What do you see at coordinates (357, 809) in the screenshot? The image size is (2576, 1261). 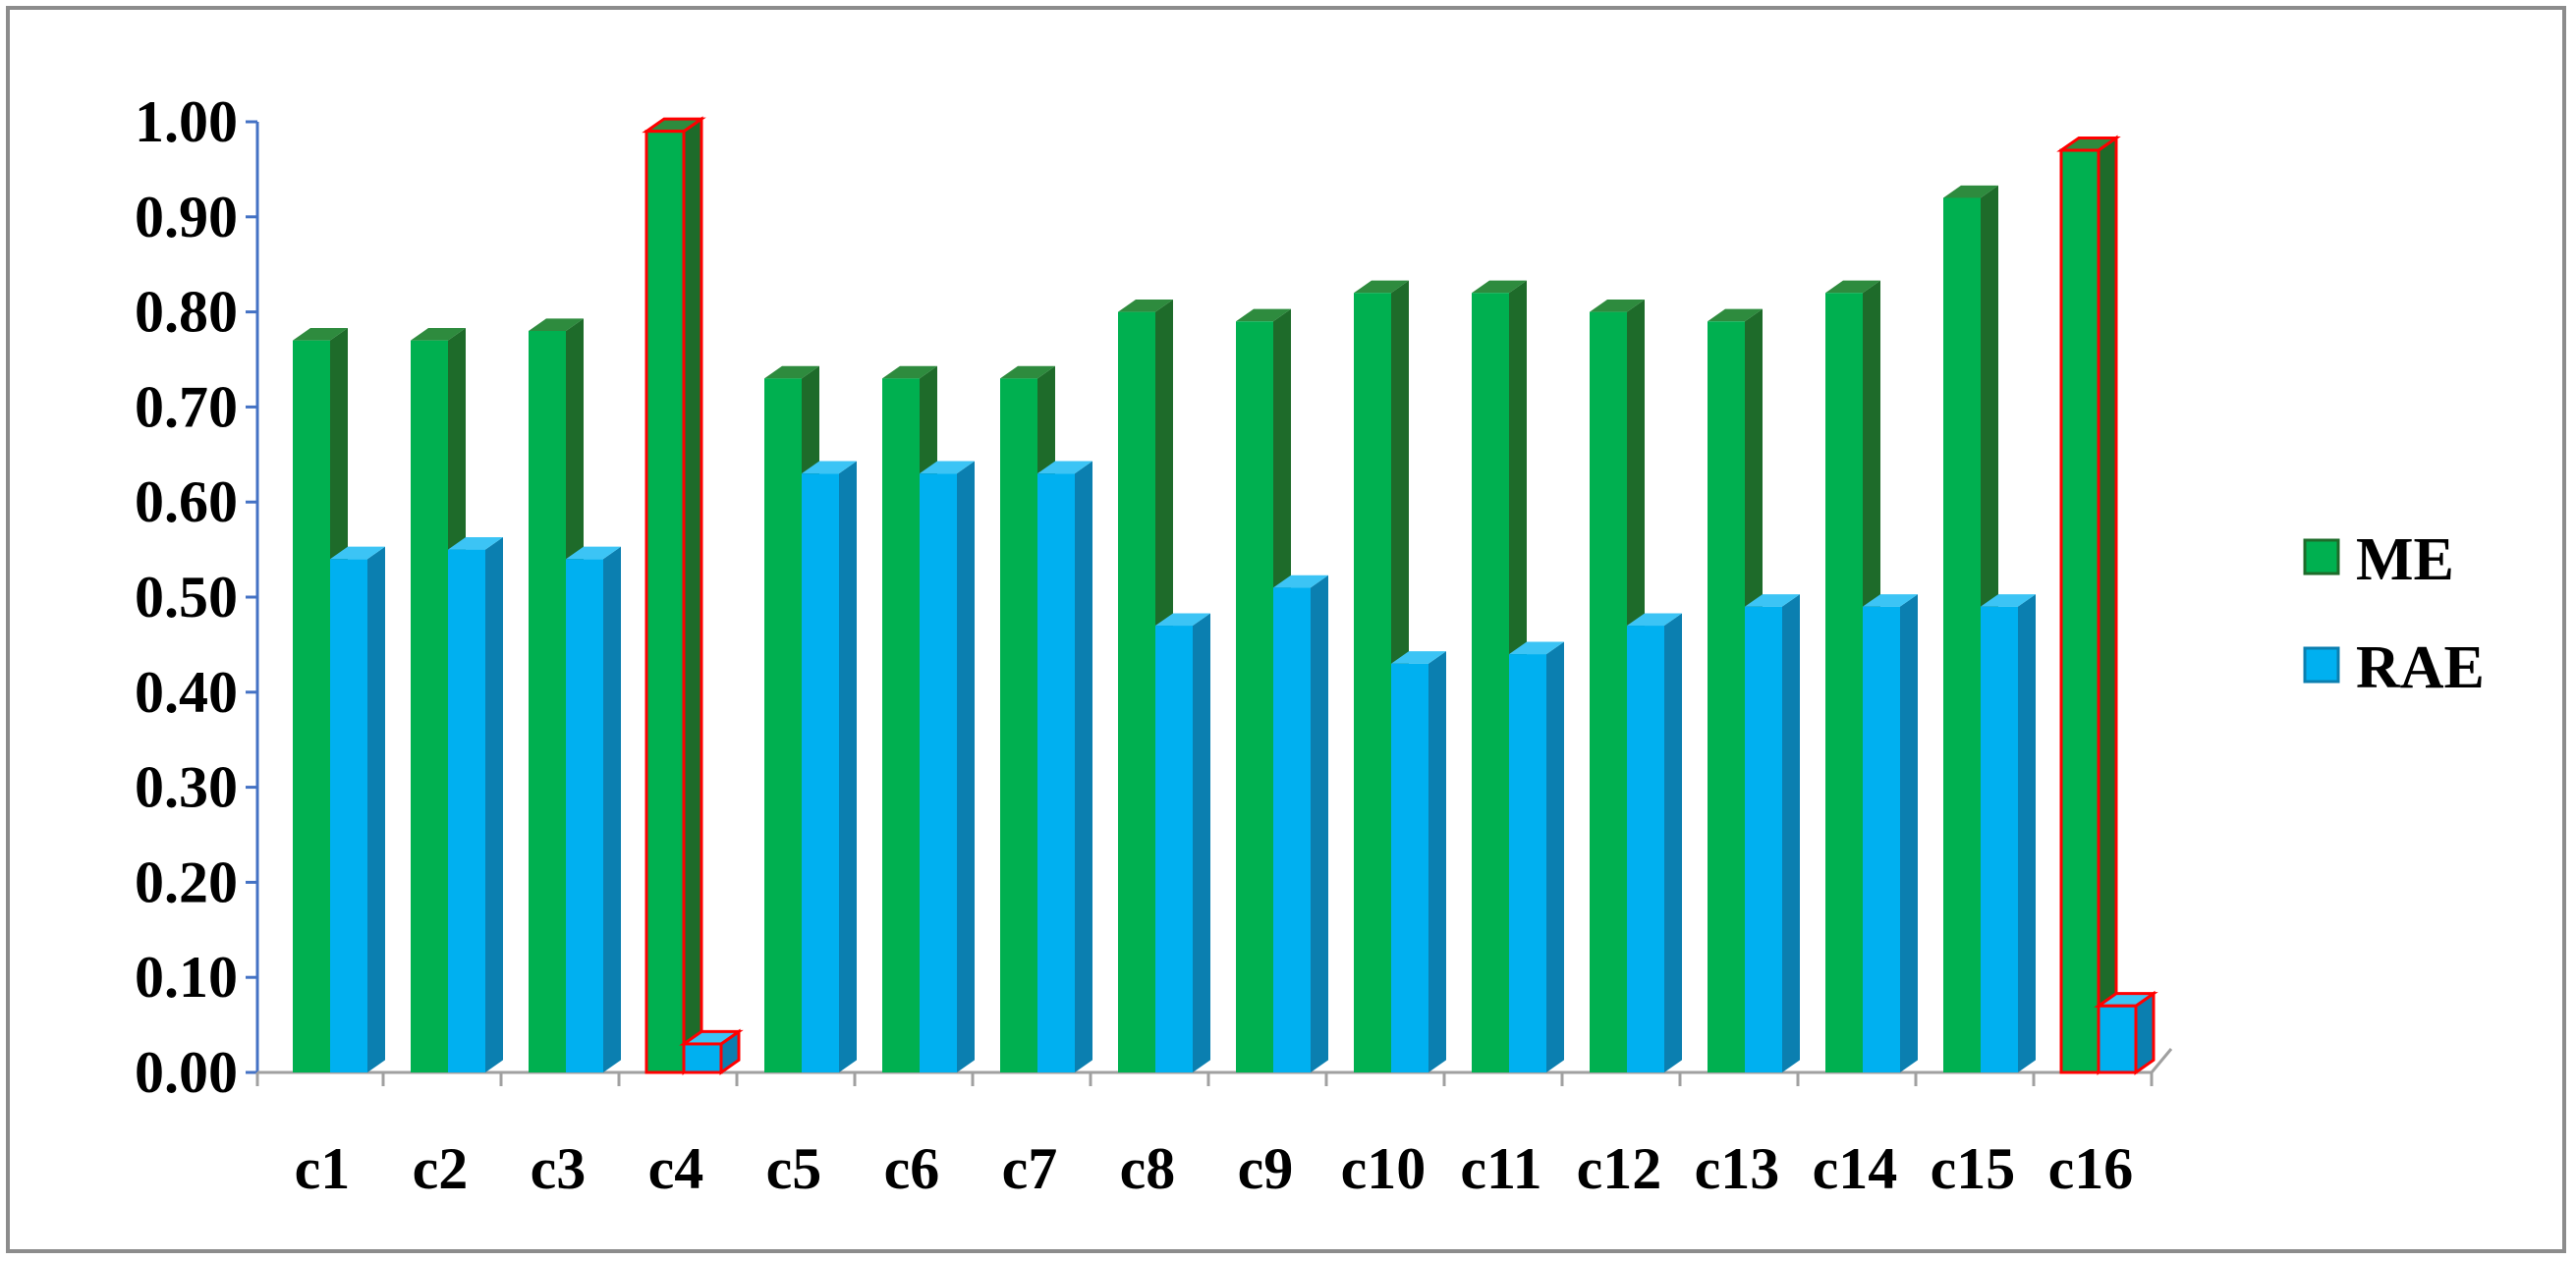 I see `bar-rae-c1` at bounding box center [357, 809].